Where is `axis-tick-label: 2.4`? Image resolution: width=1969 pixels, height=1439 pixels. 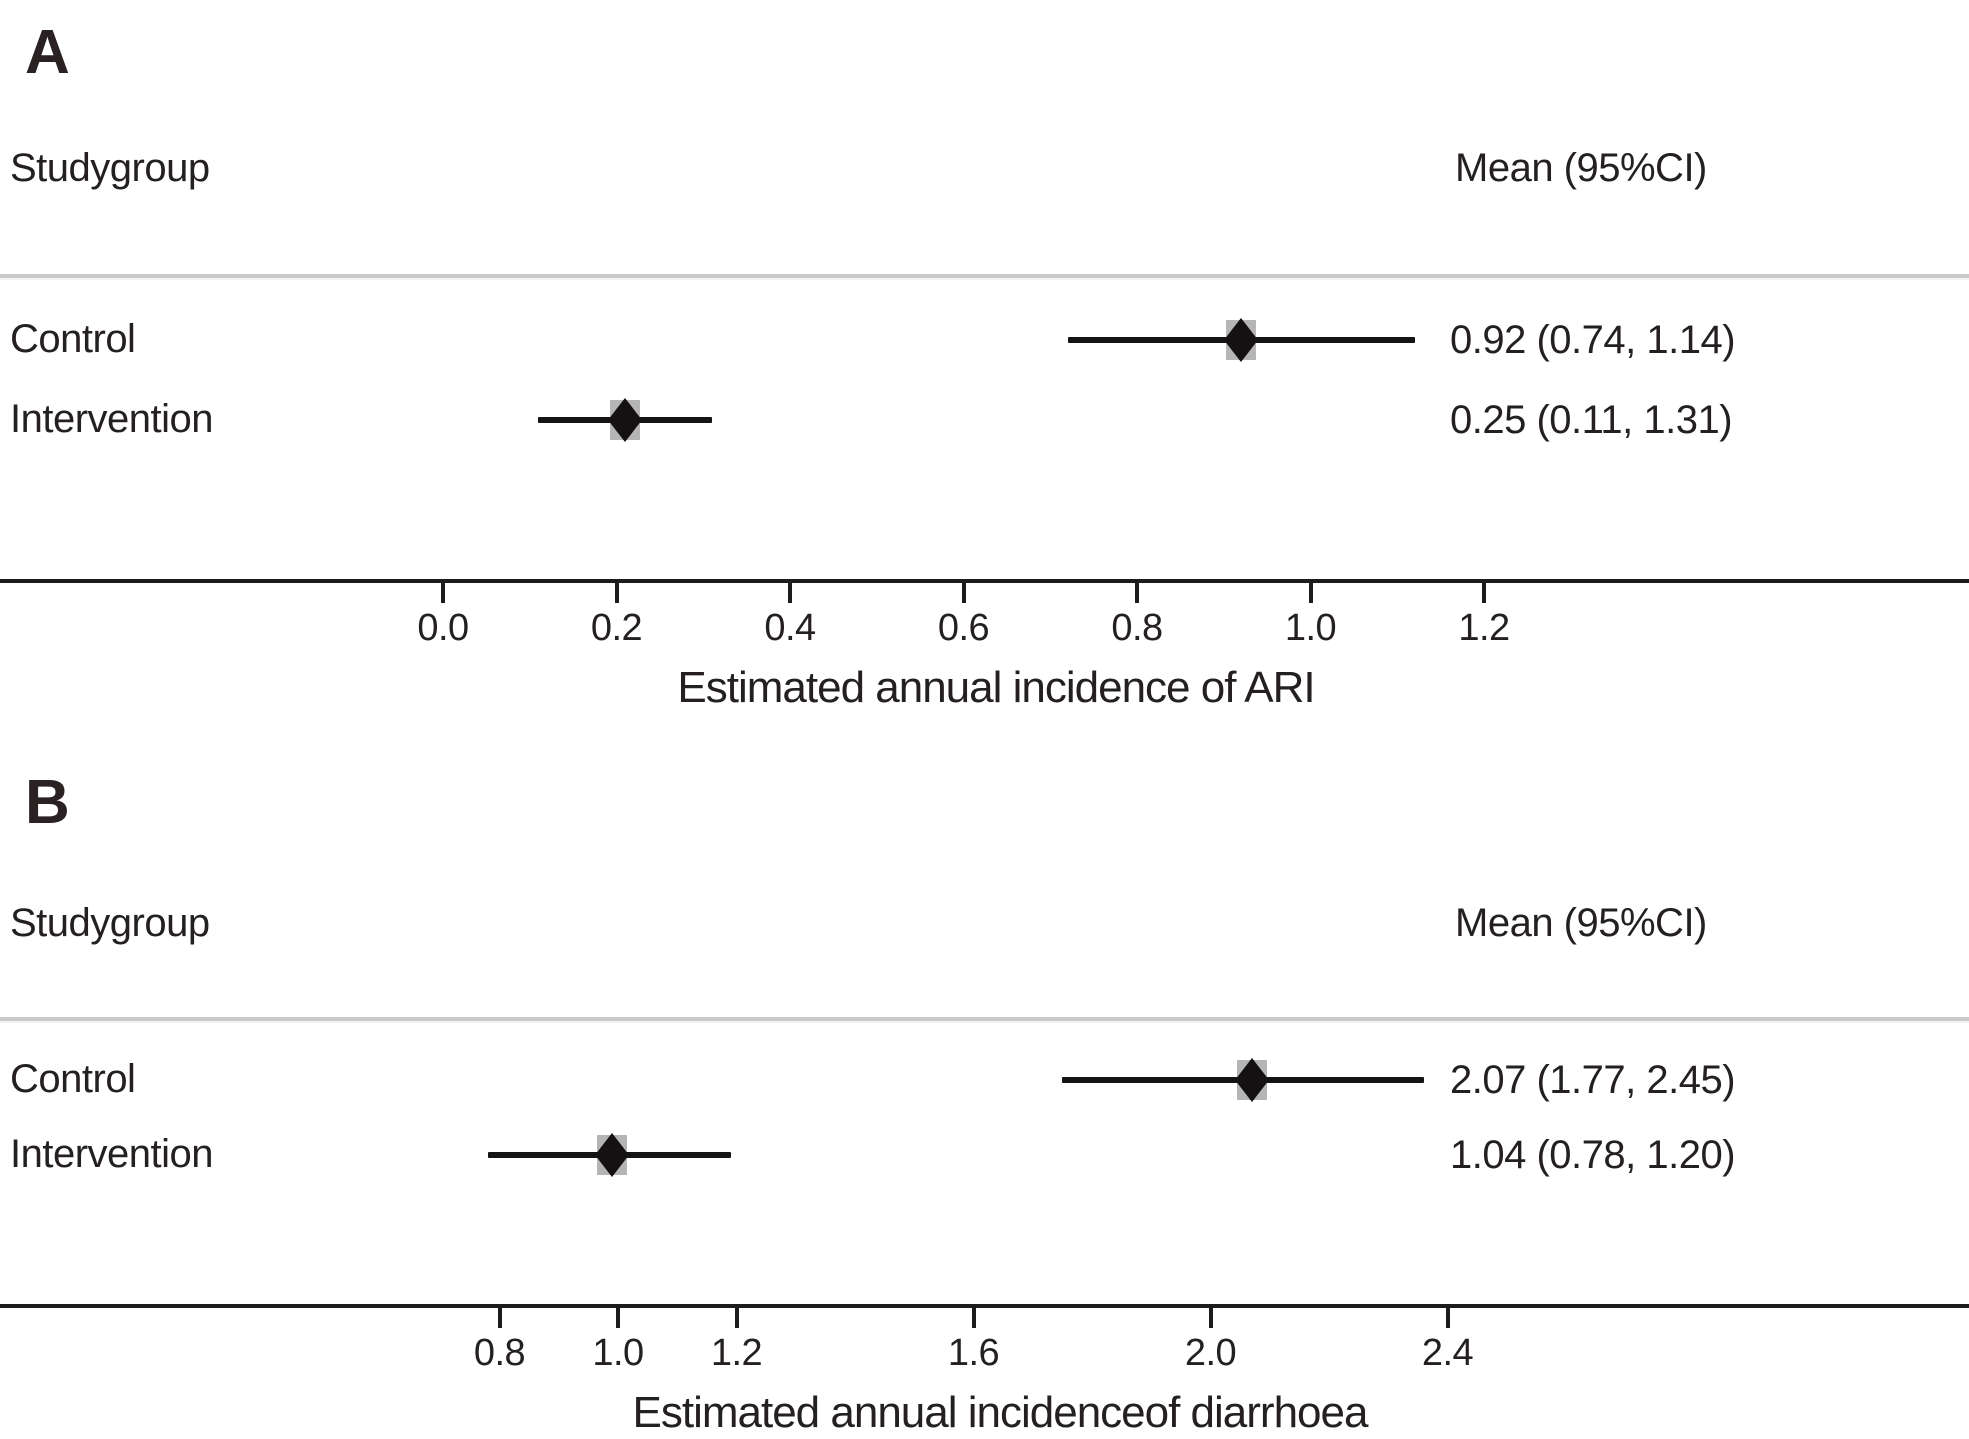 axis-tick-label: 2.4 is located at coordinates (1447, 1353).